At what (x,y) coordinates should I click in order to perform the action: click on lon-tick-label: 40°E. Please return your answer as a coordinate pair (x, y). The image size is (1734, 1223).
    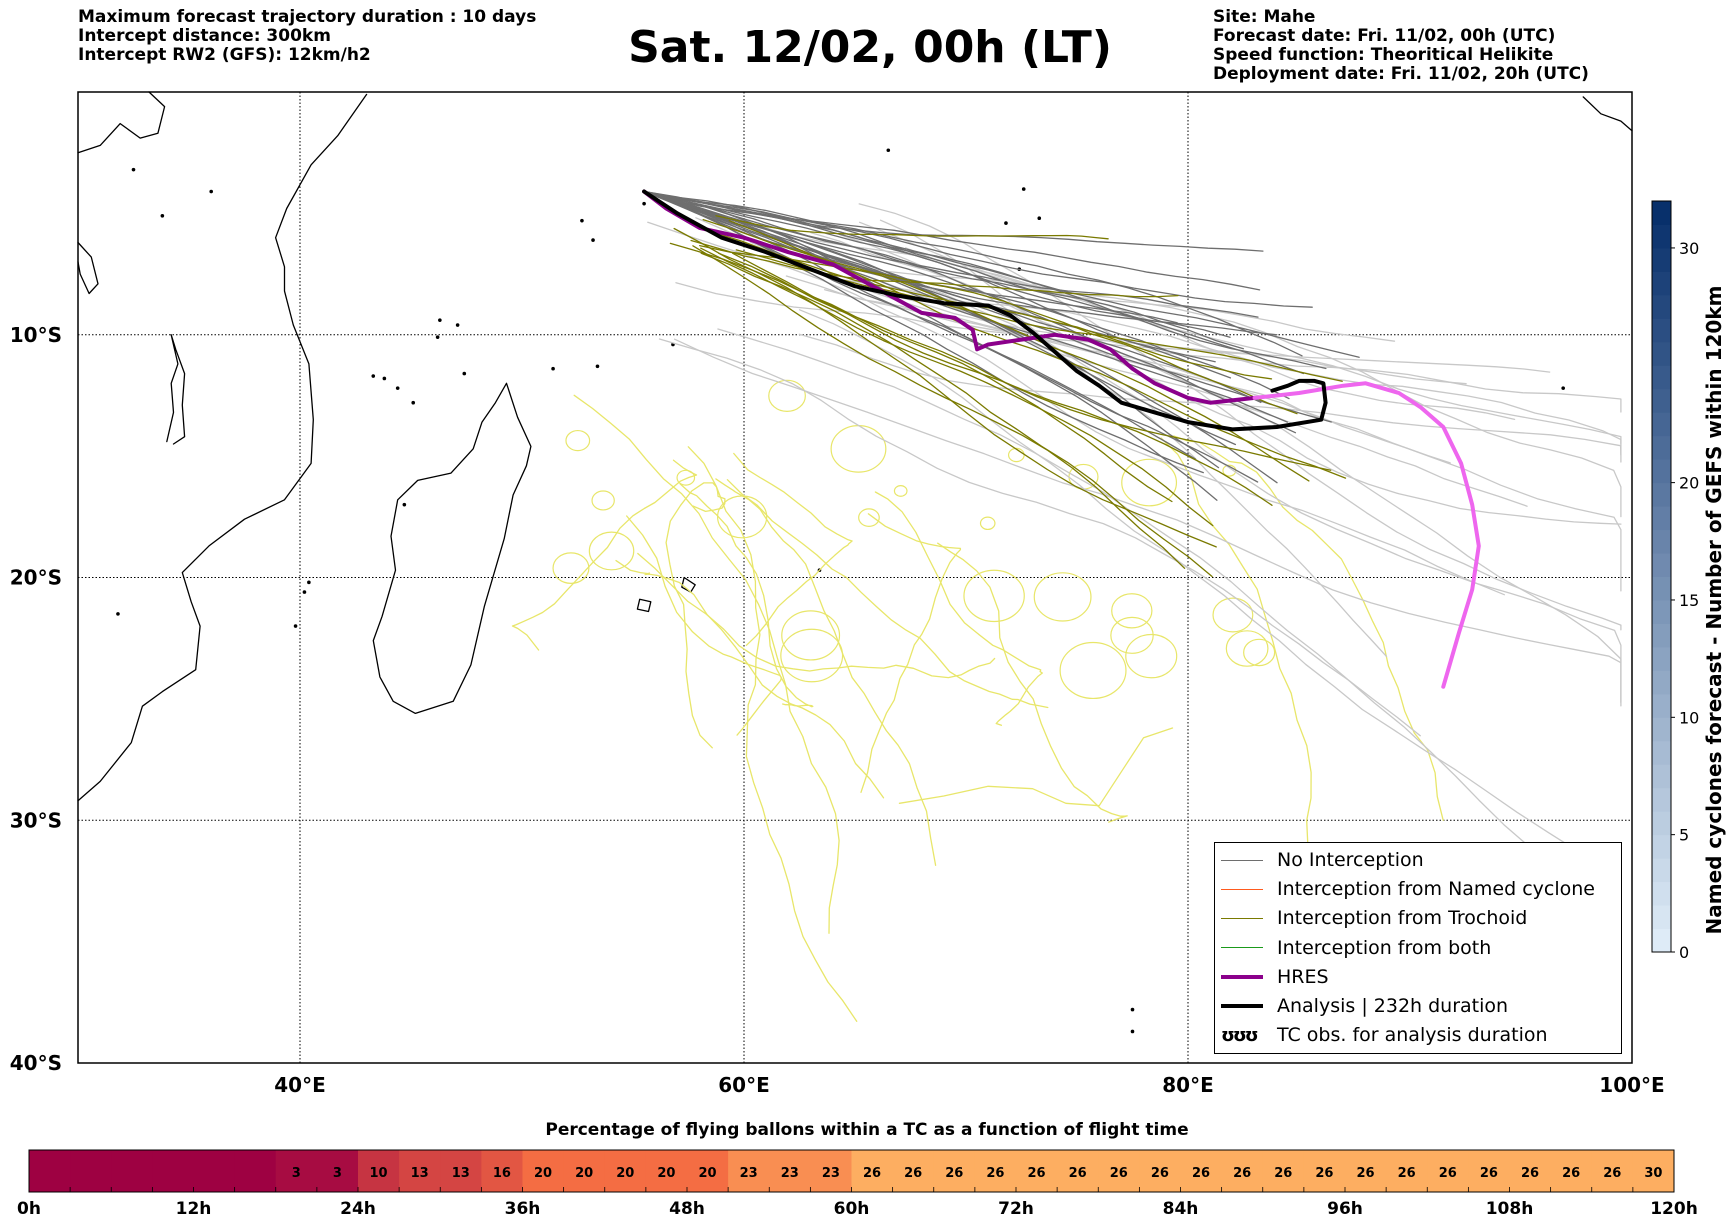
    Looking at the image, I should click on (300, 1085).